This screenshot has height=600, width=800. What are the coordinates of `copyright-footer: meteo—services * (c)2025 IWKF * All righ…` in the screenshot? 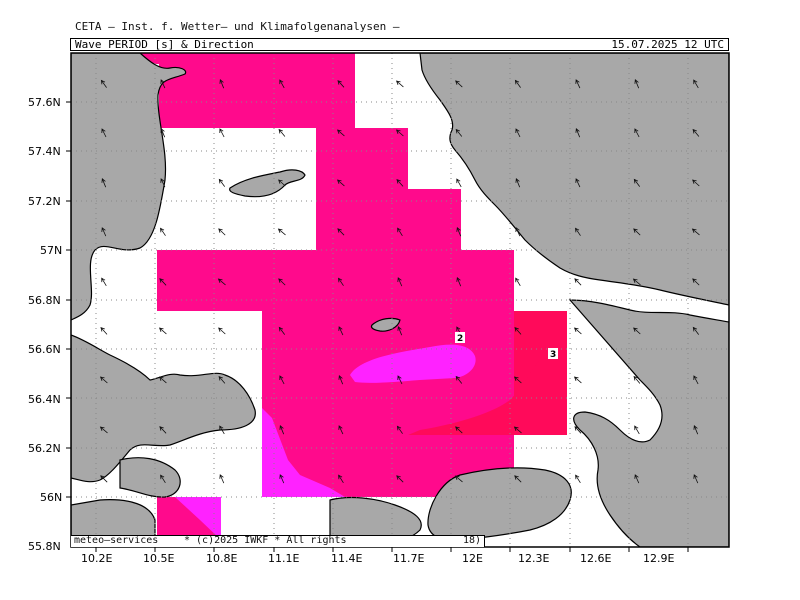 It's located at (278, 541).